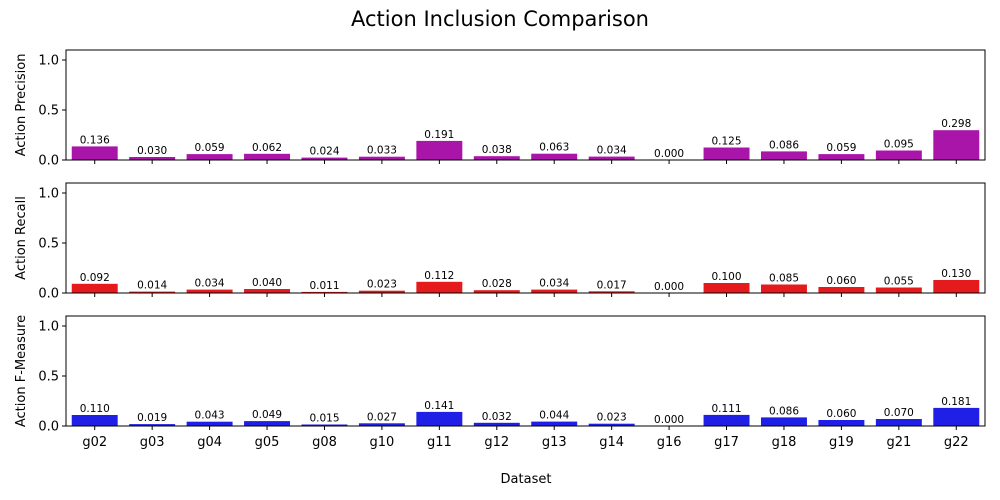 This screenshot has height=500, width=1000. What do you see at coordinates (382, 417) in the screenshot?
I see `data-label-g10: 0.027` at bounding box center [382, 417].